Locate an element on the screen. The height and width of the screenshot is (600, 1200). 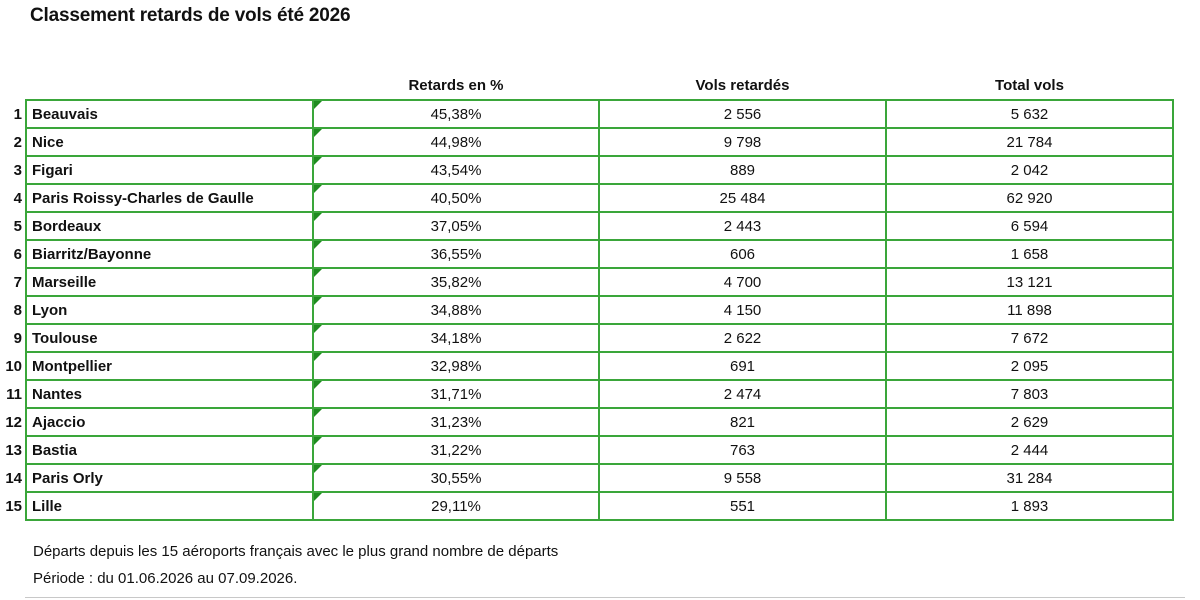
table-row: 6 Biarritz/Bayonne 36,55% 606 1 658 is located at coordinates (587, 254).